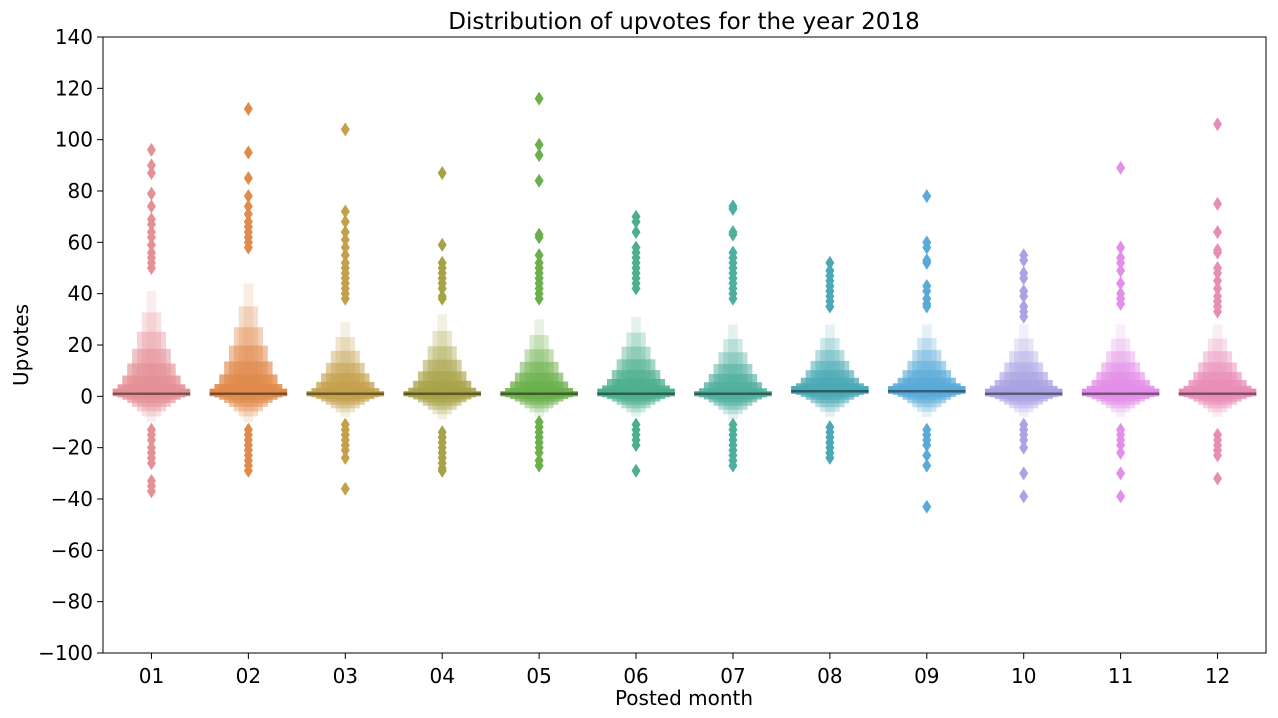 This screenshot has height=718, width=1278. I want to click on y-tick-label: −40, so click(72, 499).